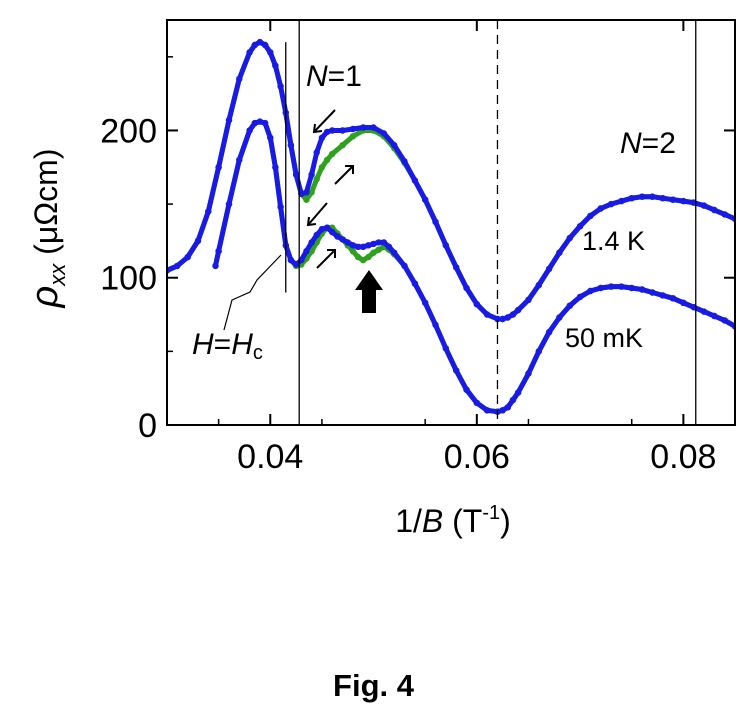  What do you see at coordinates (453, 520) in the screenshot?
I see `x-axis-title: 1/B (T-1)` at bounding box center [453, 520].